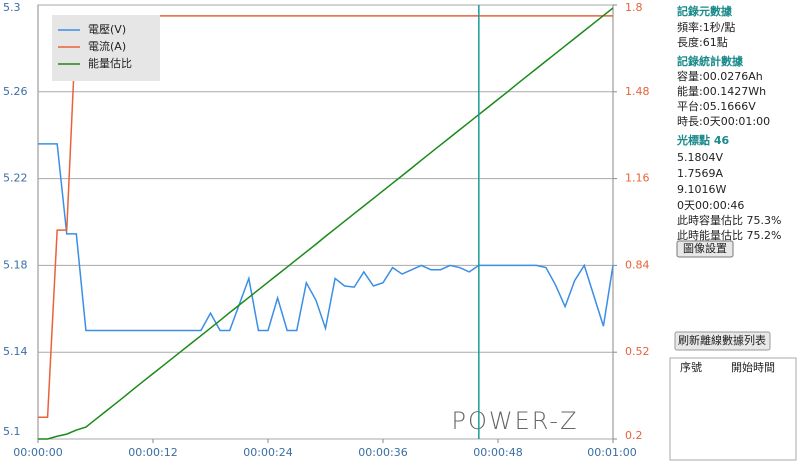 The image size is (800, 465). What do you see at coordinates (710, 205) in the screenshot?
I see `time: 0天00:00:46` at bounding box center [710, 205].